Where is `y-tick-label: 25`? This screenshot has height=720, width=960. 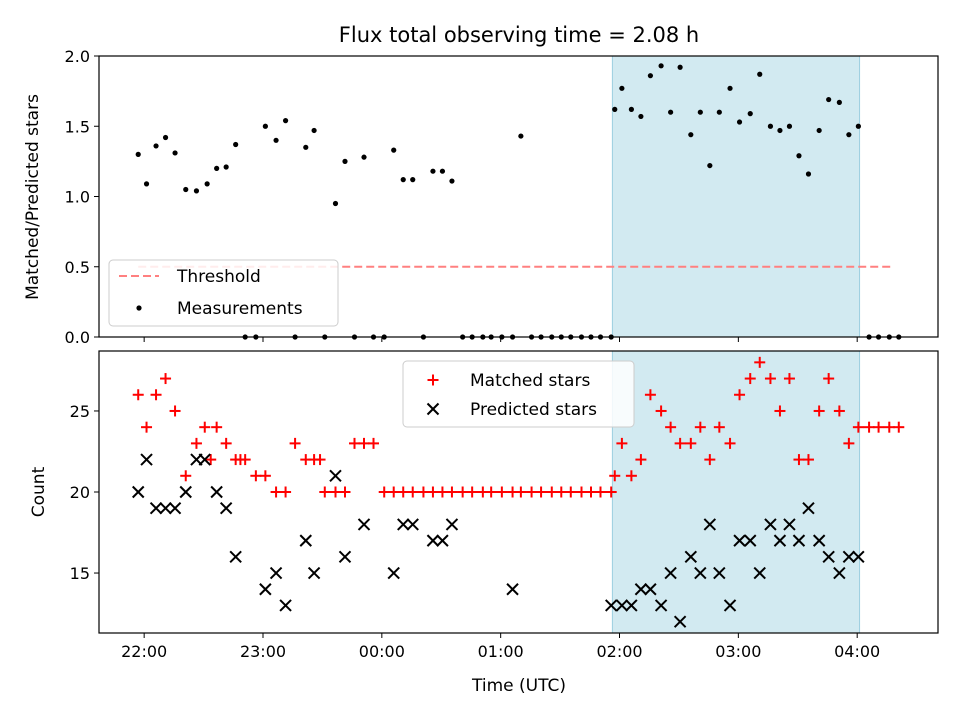 y-tick-label: 25 is located at coordinates (80, 411).